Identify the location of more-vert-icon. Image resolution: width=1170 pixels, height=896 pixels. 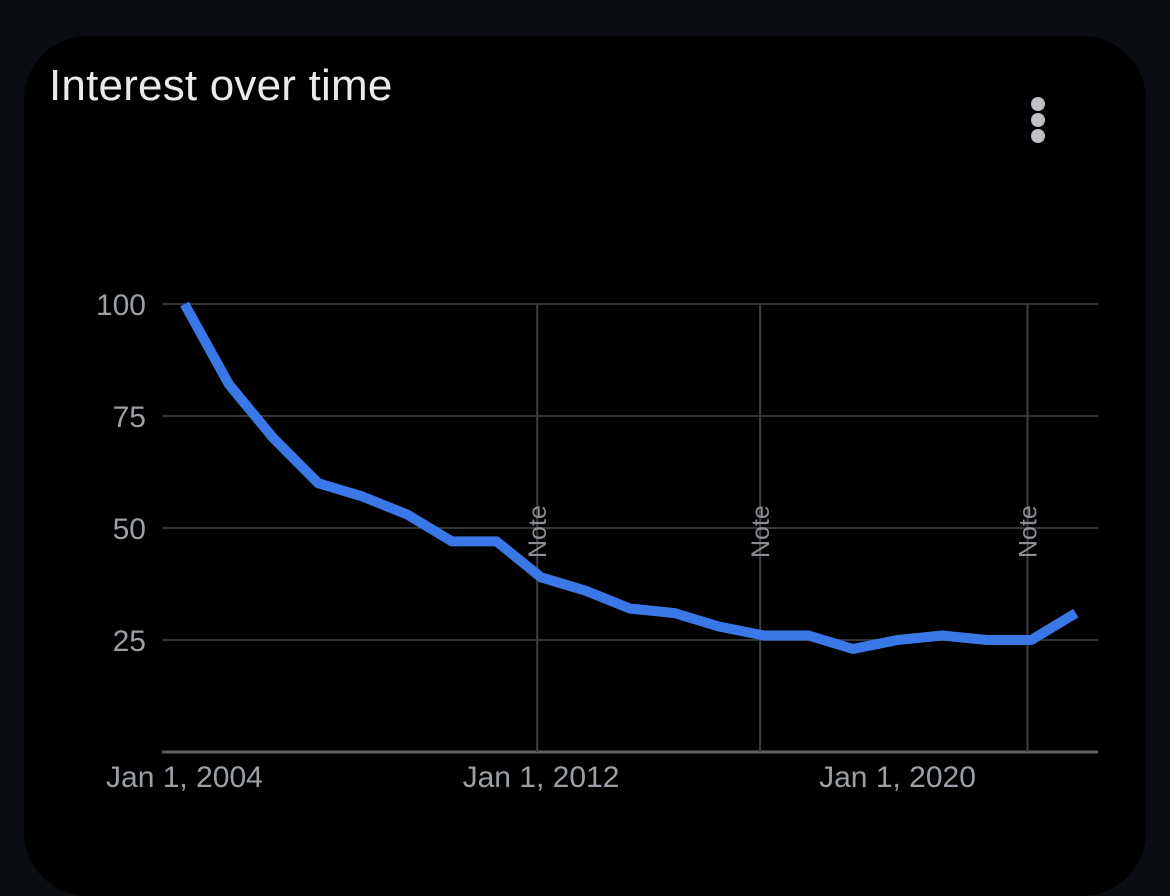
(1038, 104).